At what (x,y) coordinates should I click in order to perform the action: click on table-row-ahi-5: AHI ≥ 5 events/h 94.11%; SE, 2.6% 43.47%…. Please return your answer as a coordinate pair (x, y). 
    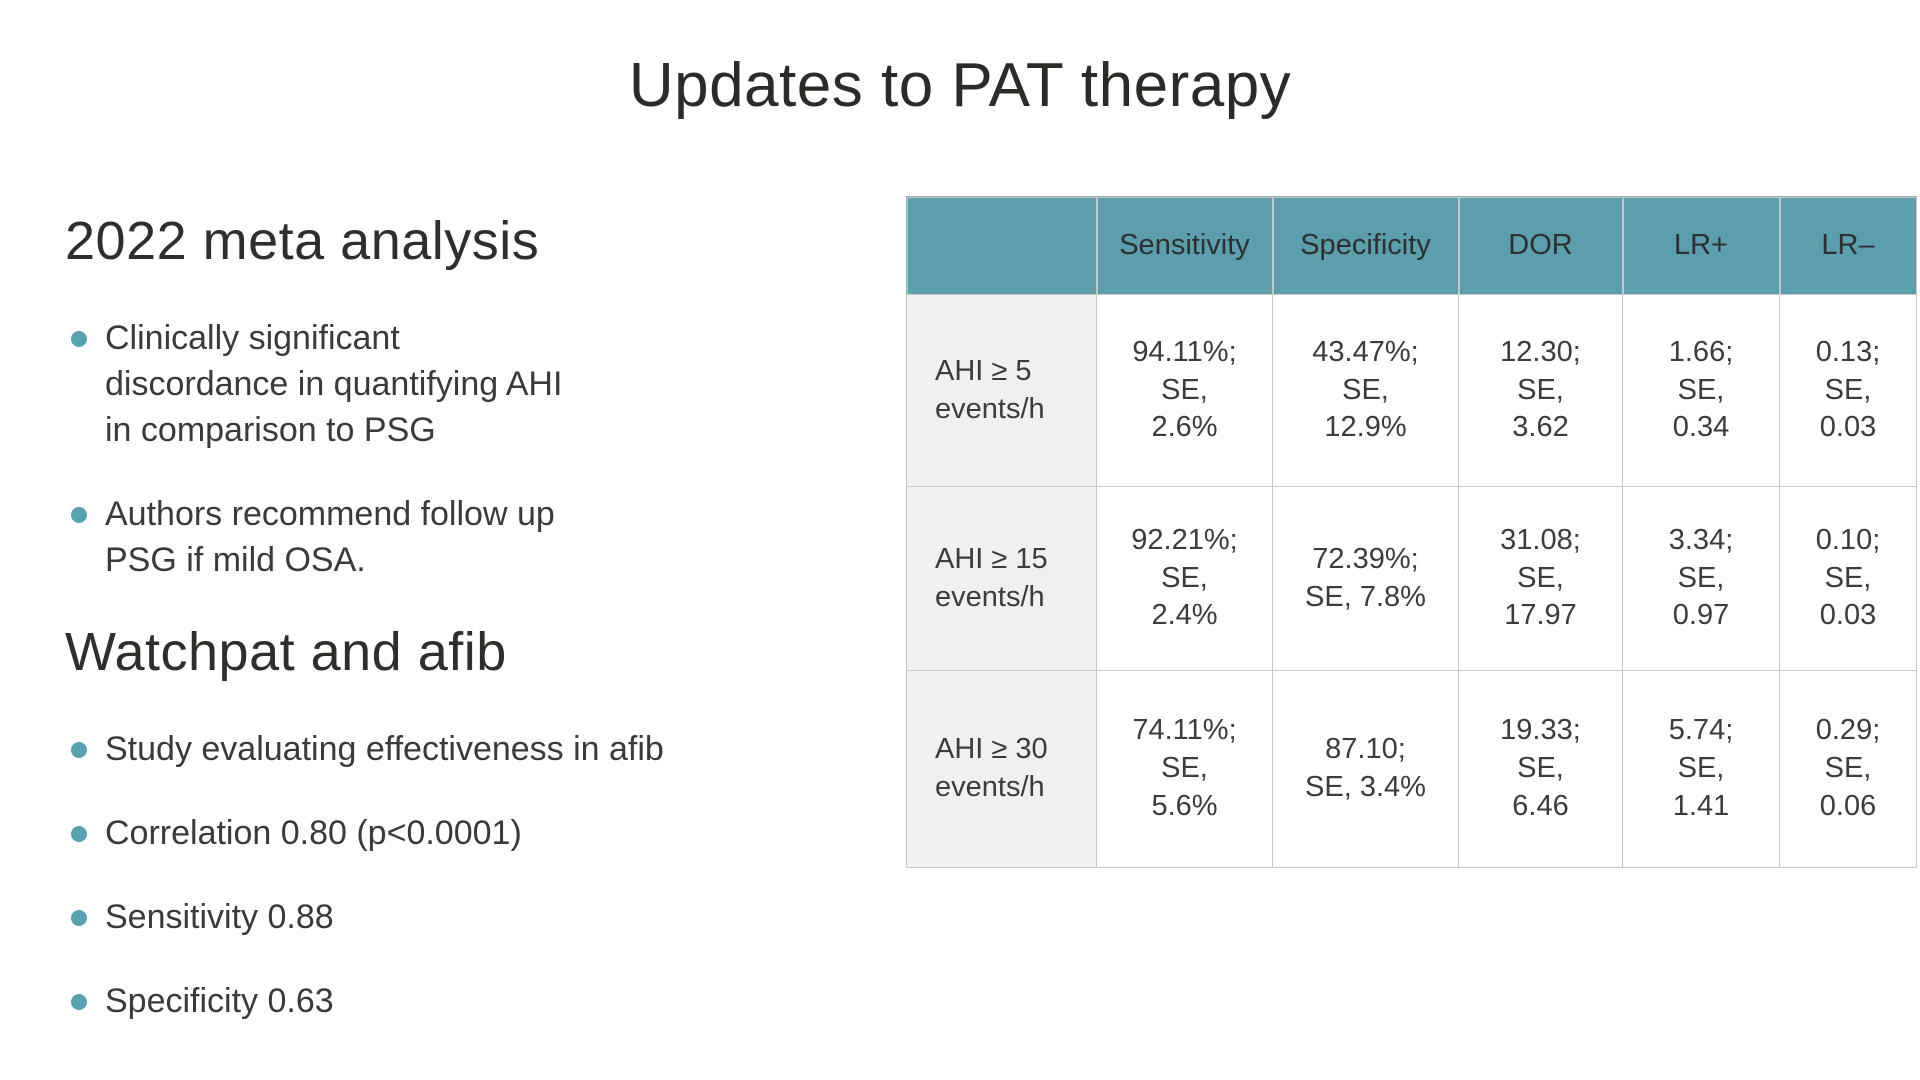
    Looking at the image, I should click on (1411, 390).